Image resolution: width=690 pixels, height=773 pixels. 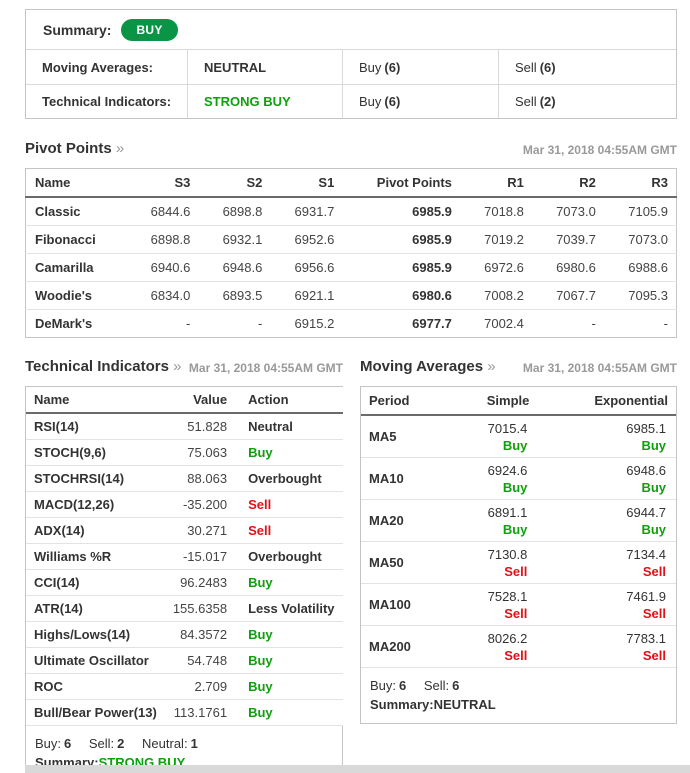 What do you see at coordinates (95, 712) in the screenshot?
I see `indicator-name: Bull/Bear Power(13)` at bounding box center [95, 712].